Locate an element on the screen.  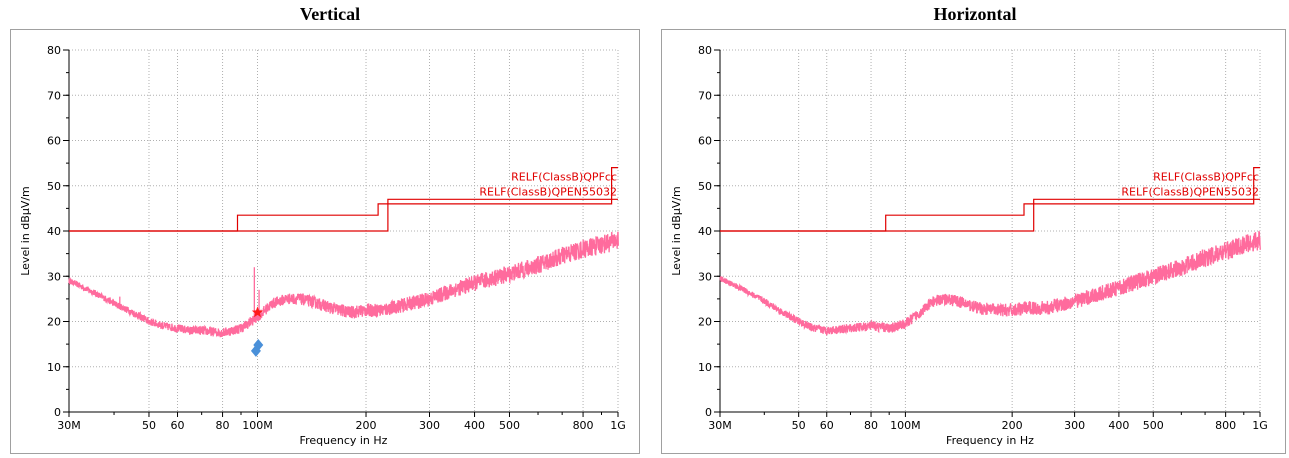
chart-title-vertical: Vertical is located at coordinates (330, 14).